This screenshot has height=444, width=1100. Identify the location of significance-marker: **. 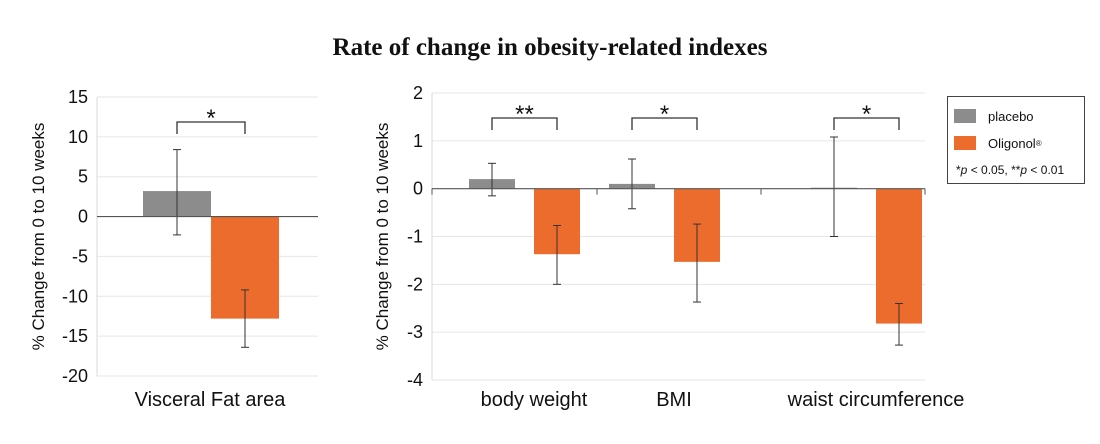
(524, 114).